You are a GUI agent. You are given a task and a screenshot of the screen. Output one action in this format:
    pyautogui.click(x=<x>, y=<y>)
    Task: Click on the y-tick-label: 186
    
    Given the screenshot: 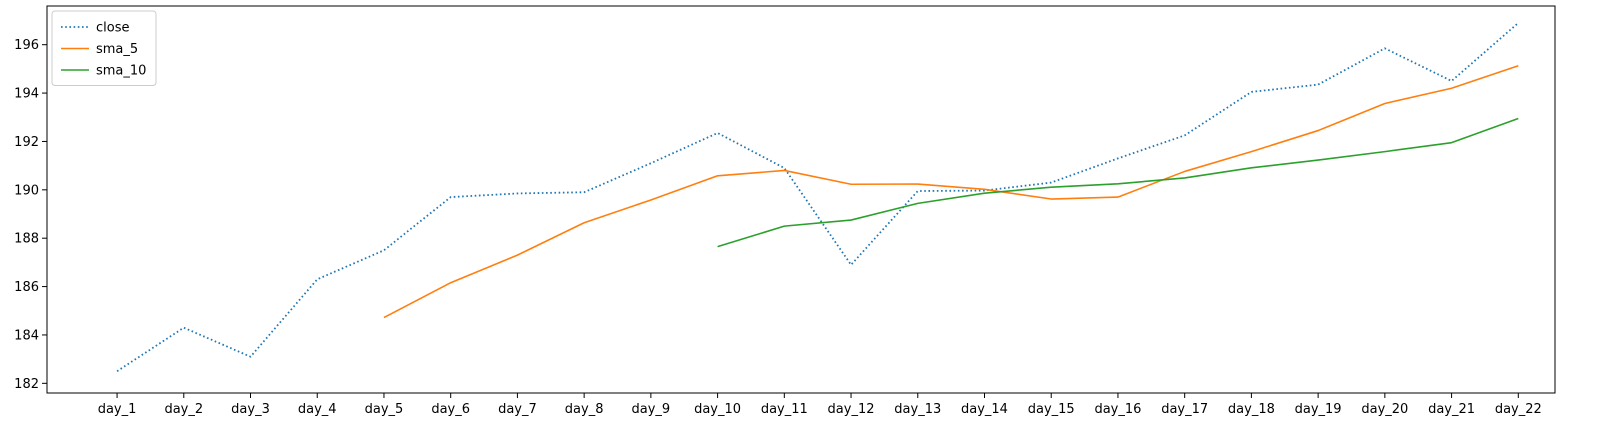 What is the action you would take?
    pyautogui.click(x=26, y=287)
    